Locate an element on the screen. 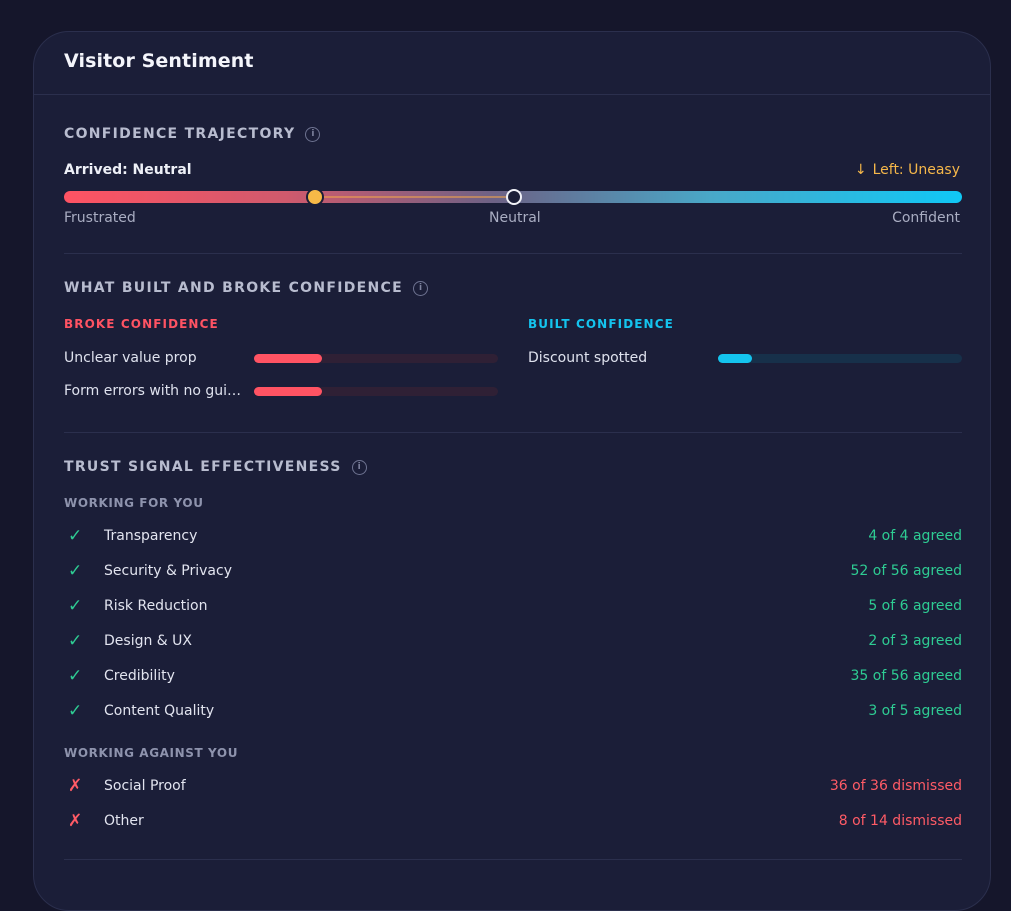 The image size is (1011, 911). left-label: ↓ Left: Uneasy is located at coordinates (907, 170).